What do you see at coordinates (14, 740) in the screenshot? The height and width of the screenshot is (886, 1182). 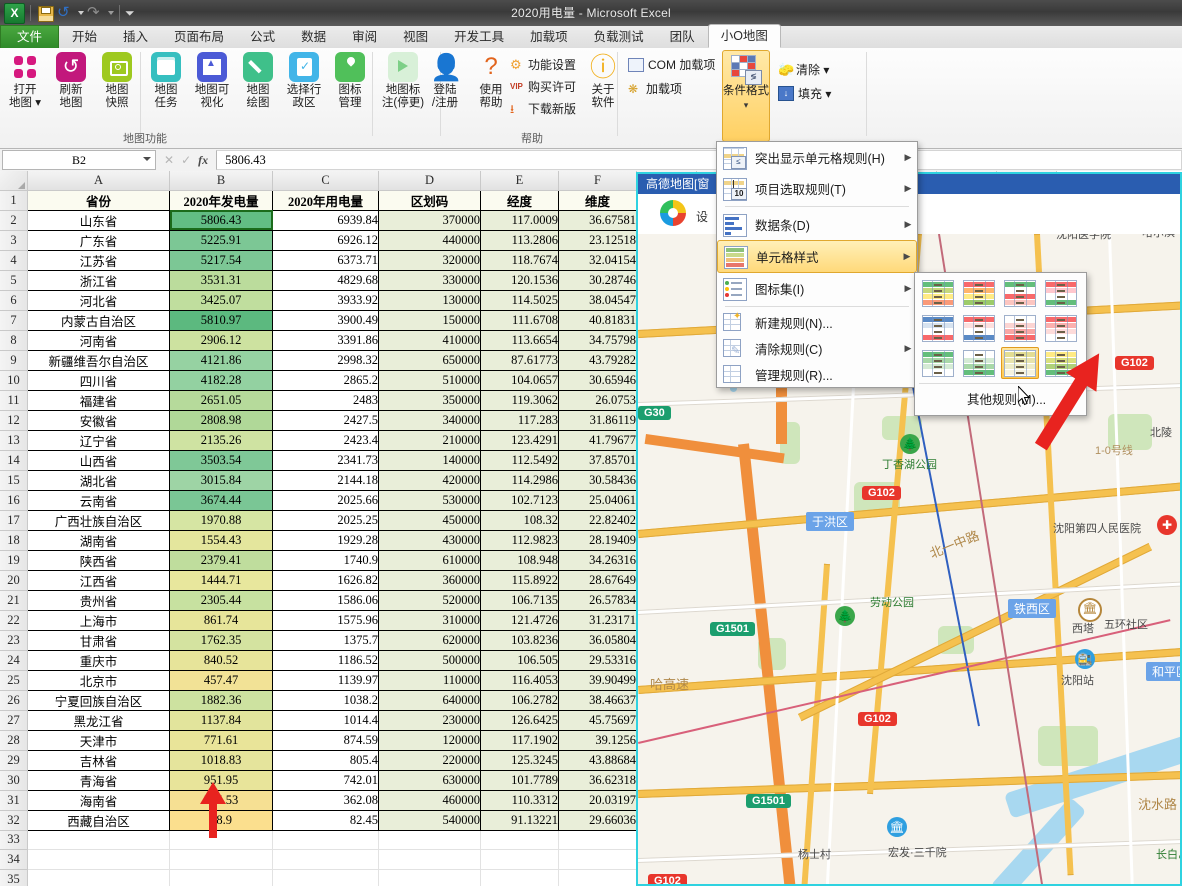 I see `row-header-28: 28` at bounding box center [14, 740].